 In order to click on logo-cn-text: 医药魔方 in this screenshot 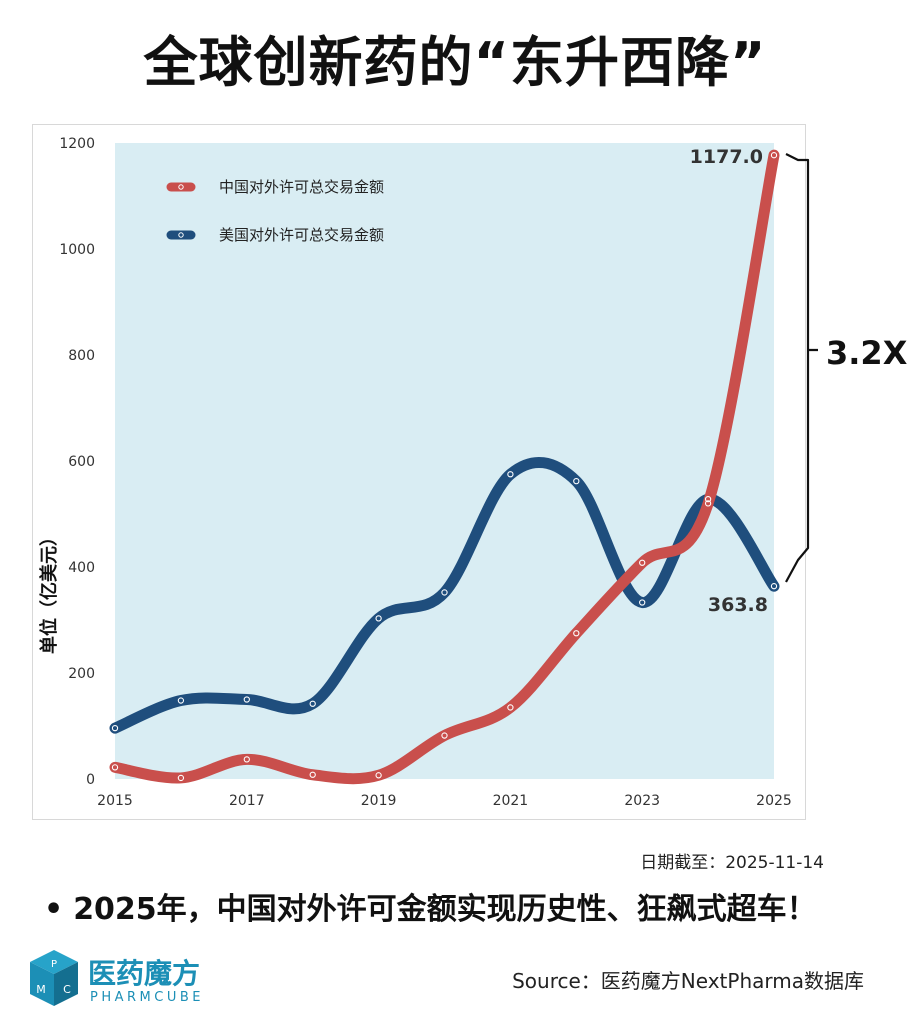, I will do `click(144, 973)`.